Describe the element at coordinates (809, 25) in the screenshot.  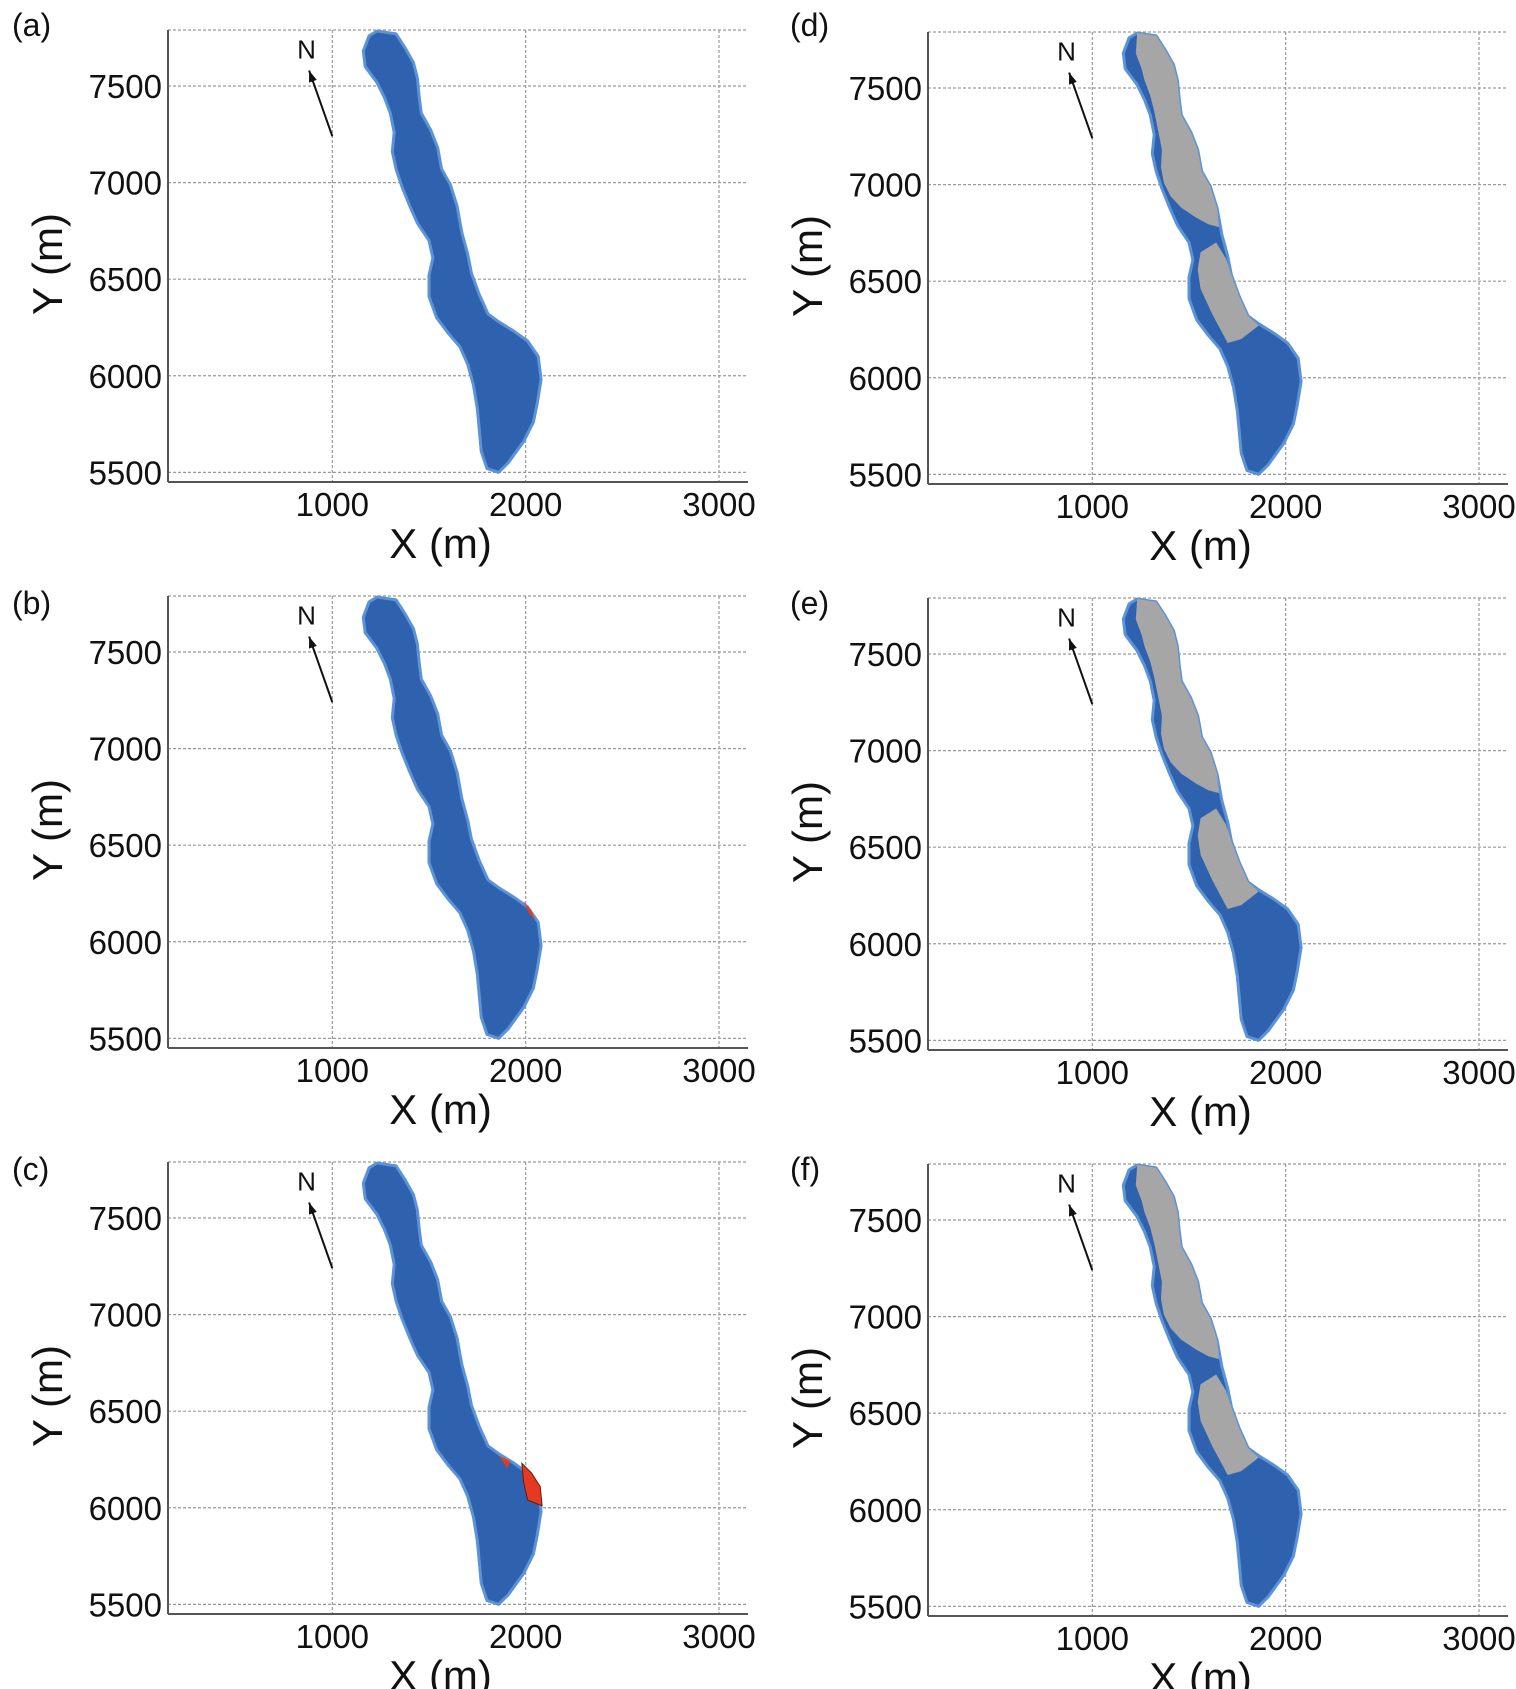
I see `panel-label: (d)` at that location.